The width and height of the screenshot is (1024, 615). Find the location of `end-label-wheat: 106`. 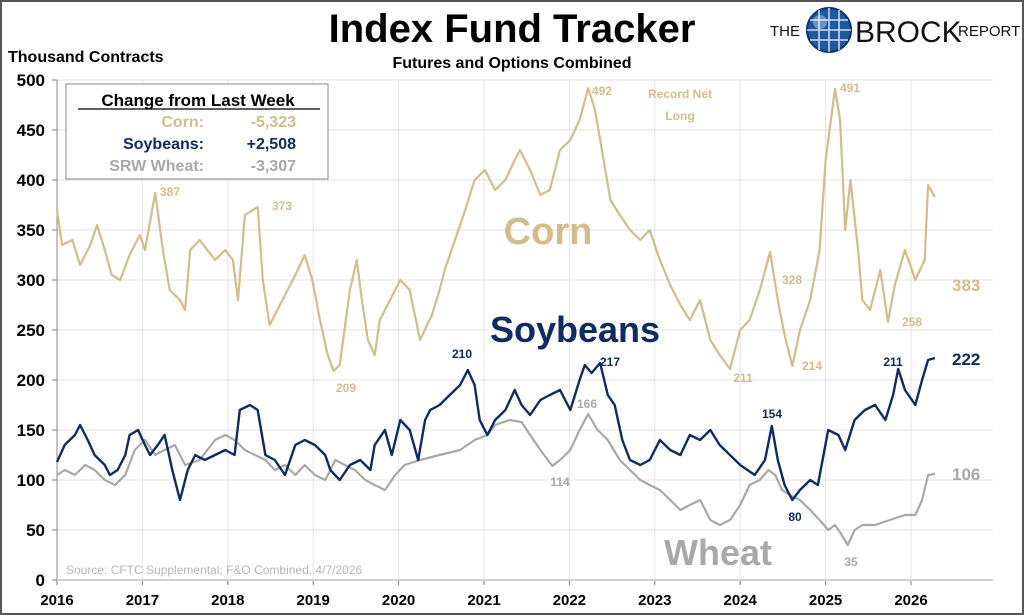

end-label-wheat: 106 is located at coordinates (966, 474).